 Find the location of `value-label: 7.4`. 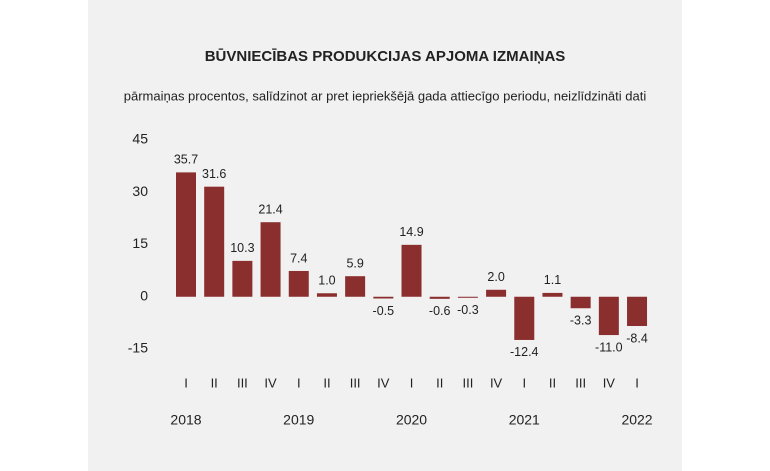

value-label: 7.4 is located at coordinates (298, 258).